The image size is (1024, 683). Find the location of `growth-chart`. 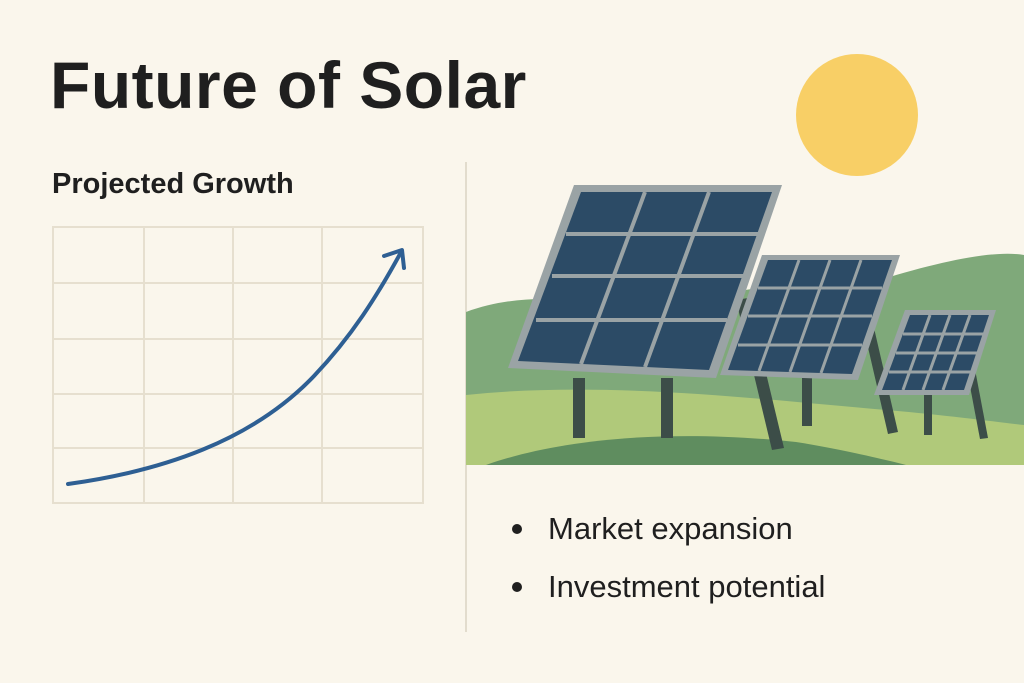

growth-chart is located at coordinates (238, 365).